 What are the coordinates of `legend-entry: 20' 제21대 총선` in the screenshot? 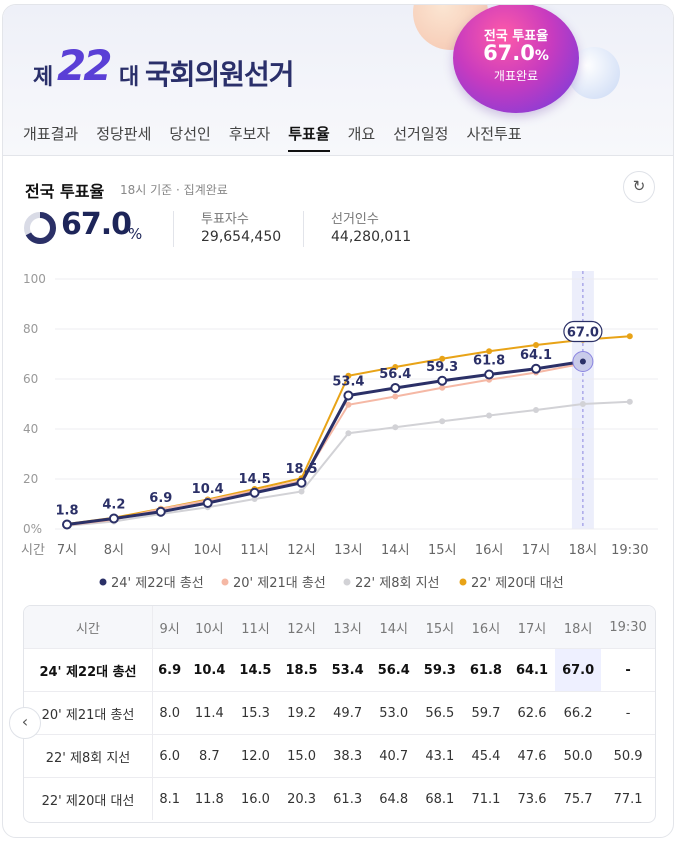 It's located at (279, 583).